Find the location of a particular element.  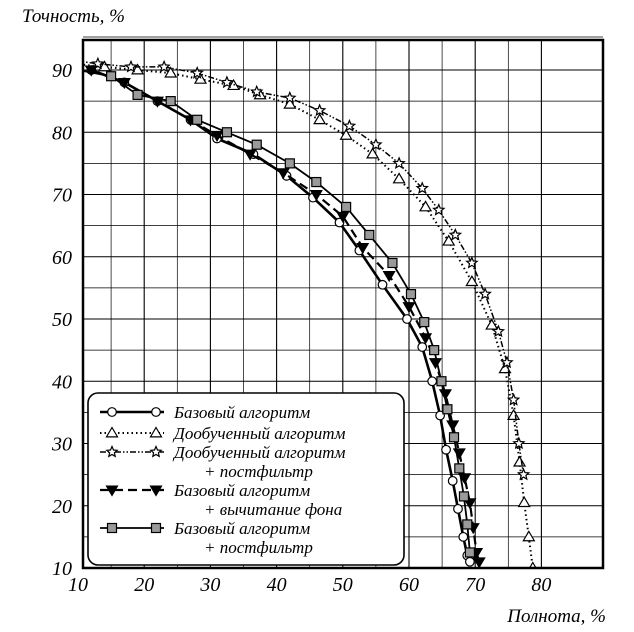

legend-item: Базовый алгоритм+ вычитание фона is located at coordinates (221, 500).